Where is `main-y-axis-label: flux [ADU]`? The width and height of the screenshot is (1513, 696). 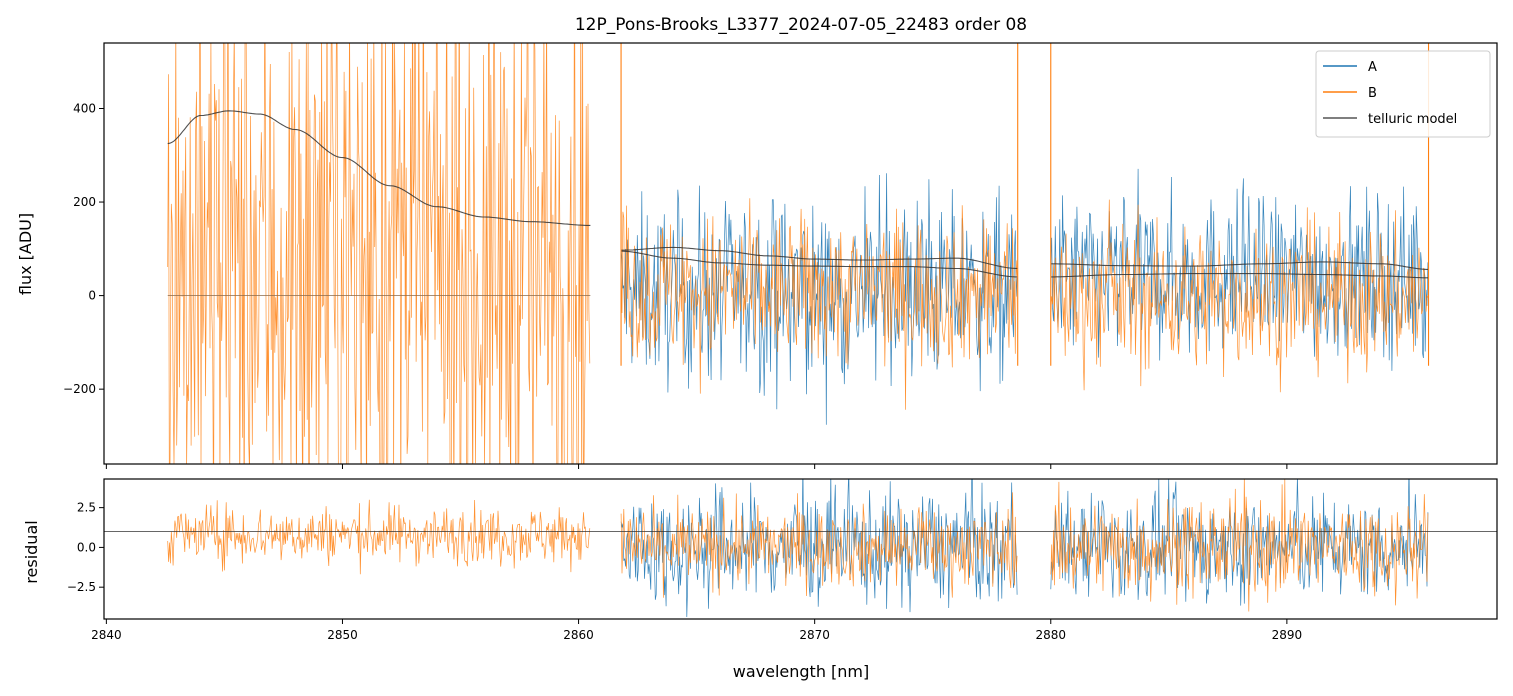 main-y-axis-label: flux [ADU] is located at coordinates (25, 254).